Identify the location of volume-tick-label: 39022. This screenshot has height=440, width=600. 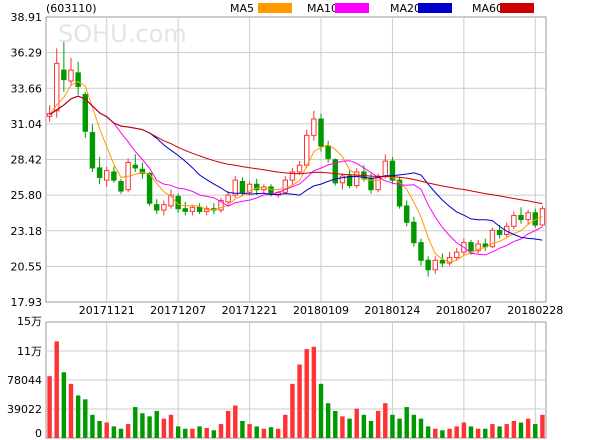
(24, 409).